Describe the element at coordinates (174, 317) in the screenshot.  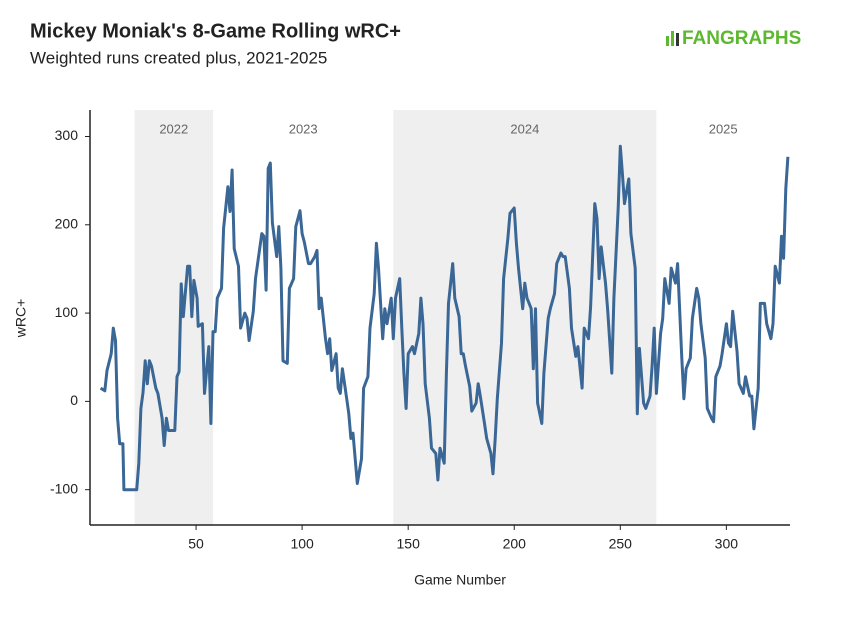
I see `season-band` at that location.